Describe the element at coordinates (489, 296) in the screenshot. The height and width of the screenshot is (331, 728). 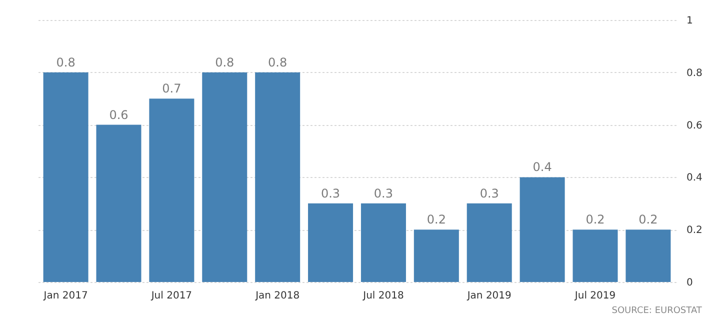
I see `x-tick-label: Jan 2019` at that location.